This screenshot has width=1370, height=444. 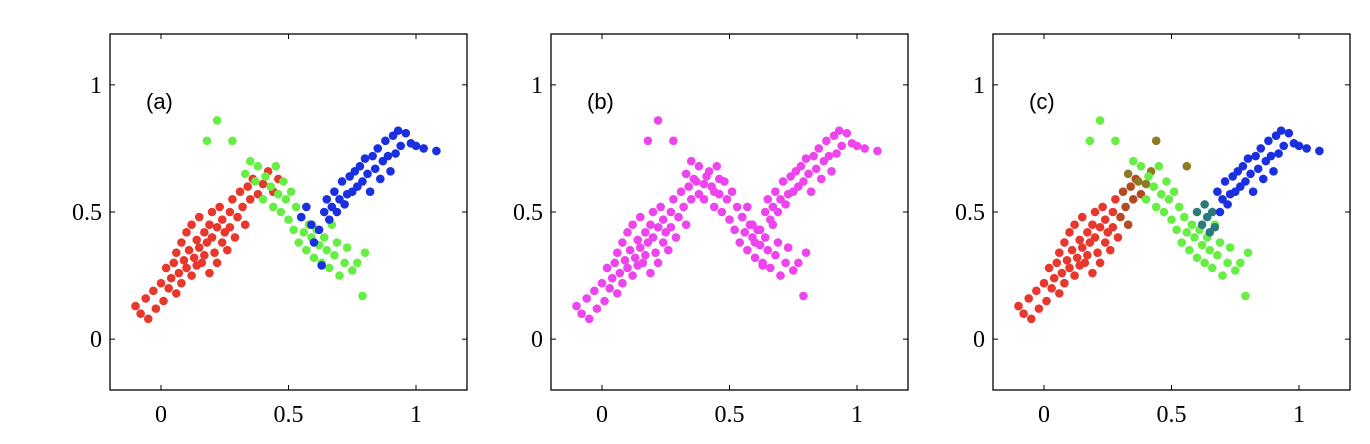 I want to click on y-tick-label: 0.5, so click(x=528, y=213).